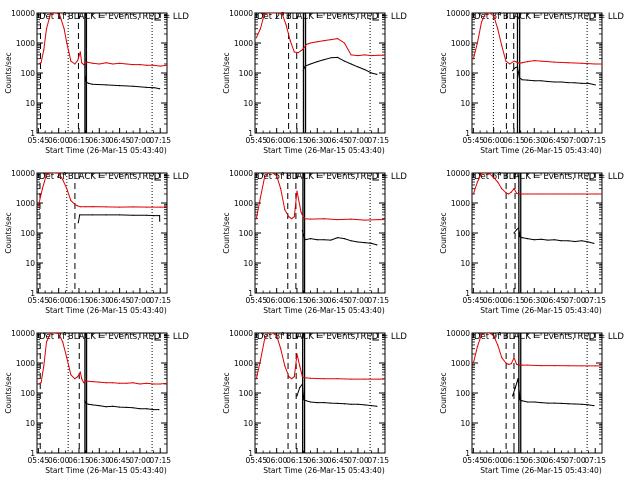  What do you see at coordinates (549, 177) in the screenshot?
I see `chart-title: Det 6f BLACK = Events, RED = LLD` at bounding box center [549, 177].